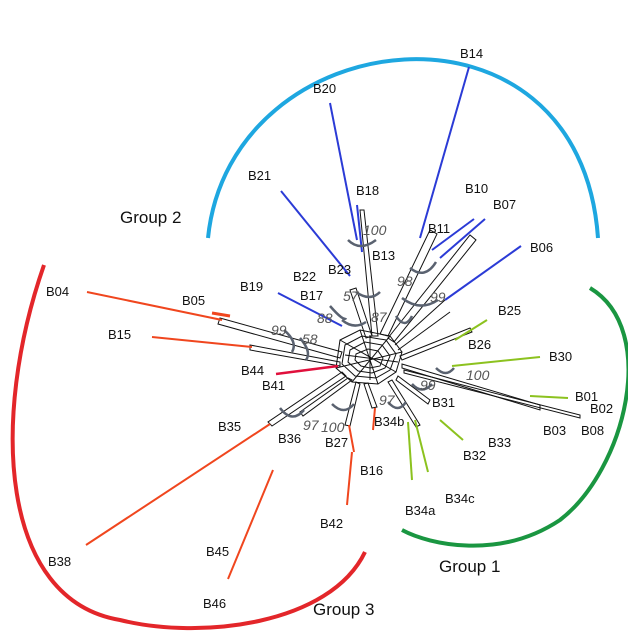  What do you see at coordinates (273, 385) in the screenshot?
I see `taxon-label-b41: B41` at bounding box center [273, 385].